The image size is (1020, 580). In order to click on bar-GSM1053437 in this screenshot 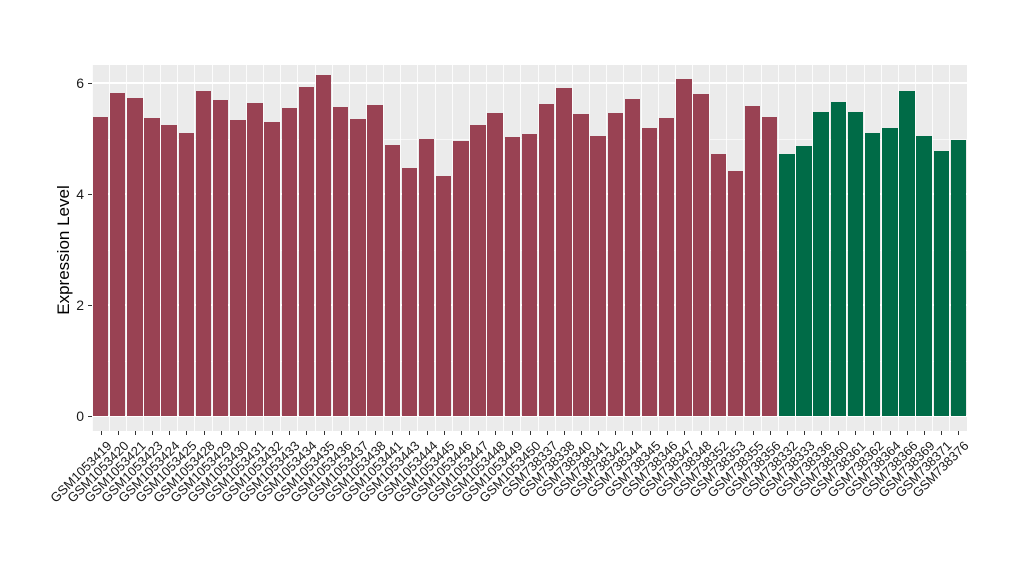, I will do `click(358, 267)`.